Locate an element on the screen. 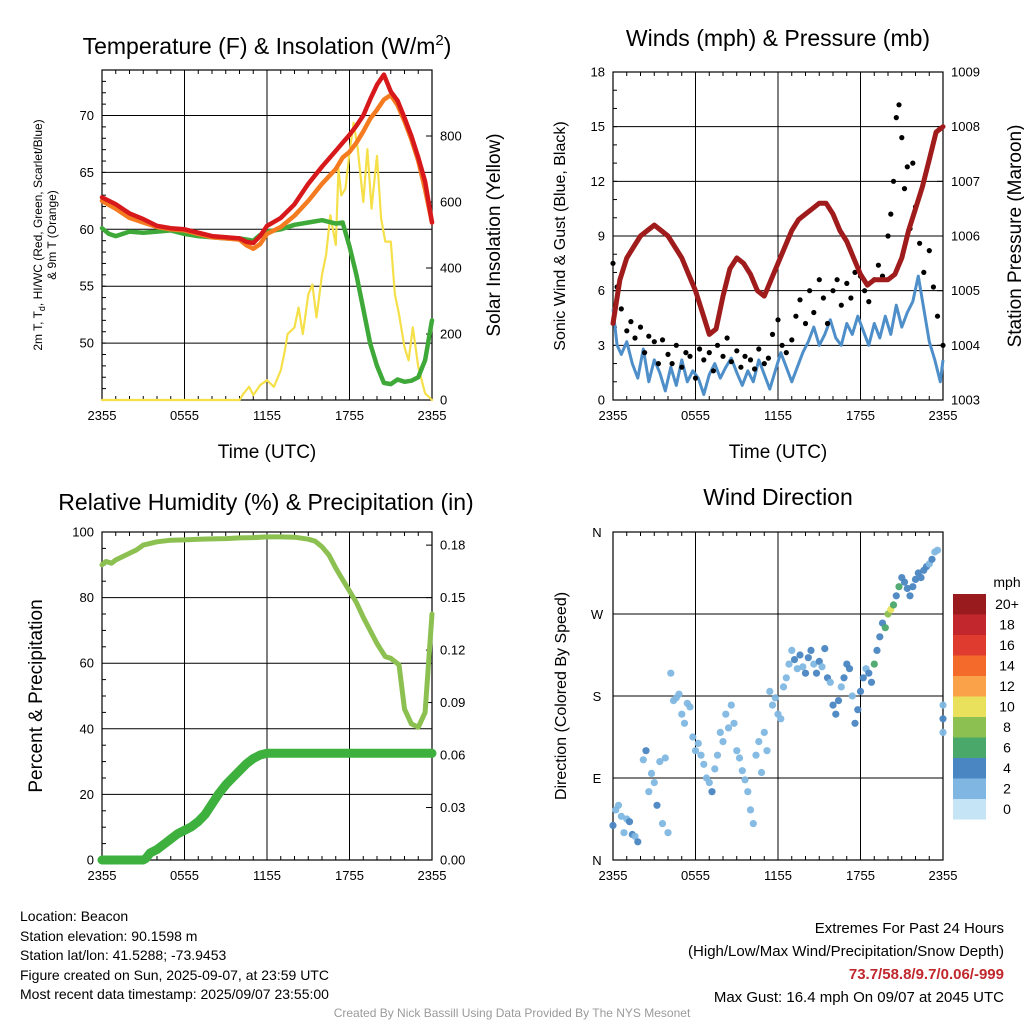  y-axis-label-line2: & 9m T (Orange) is located at coordinates (52, 235).